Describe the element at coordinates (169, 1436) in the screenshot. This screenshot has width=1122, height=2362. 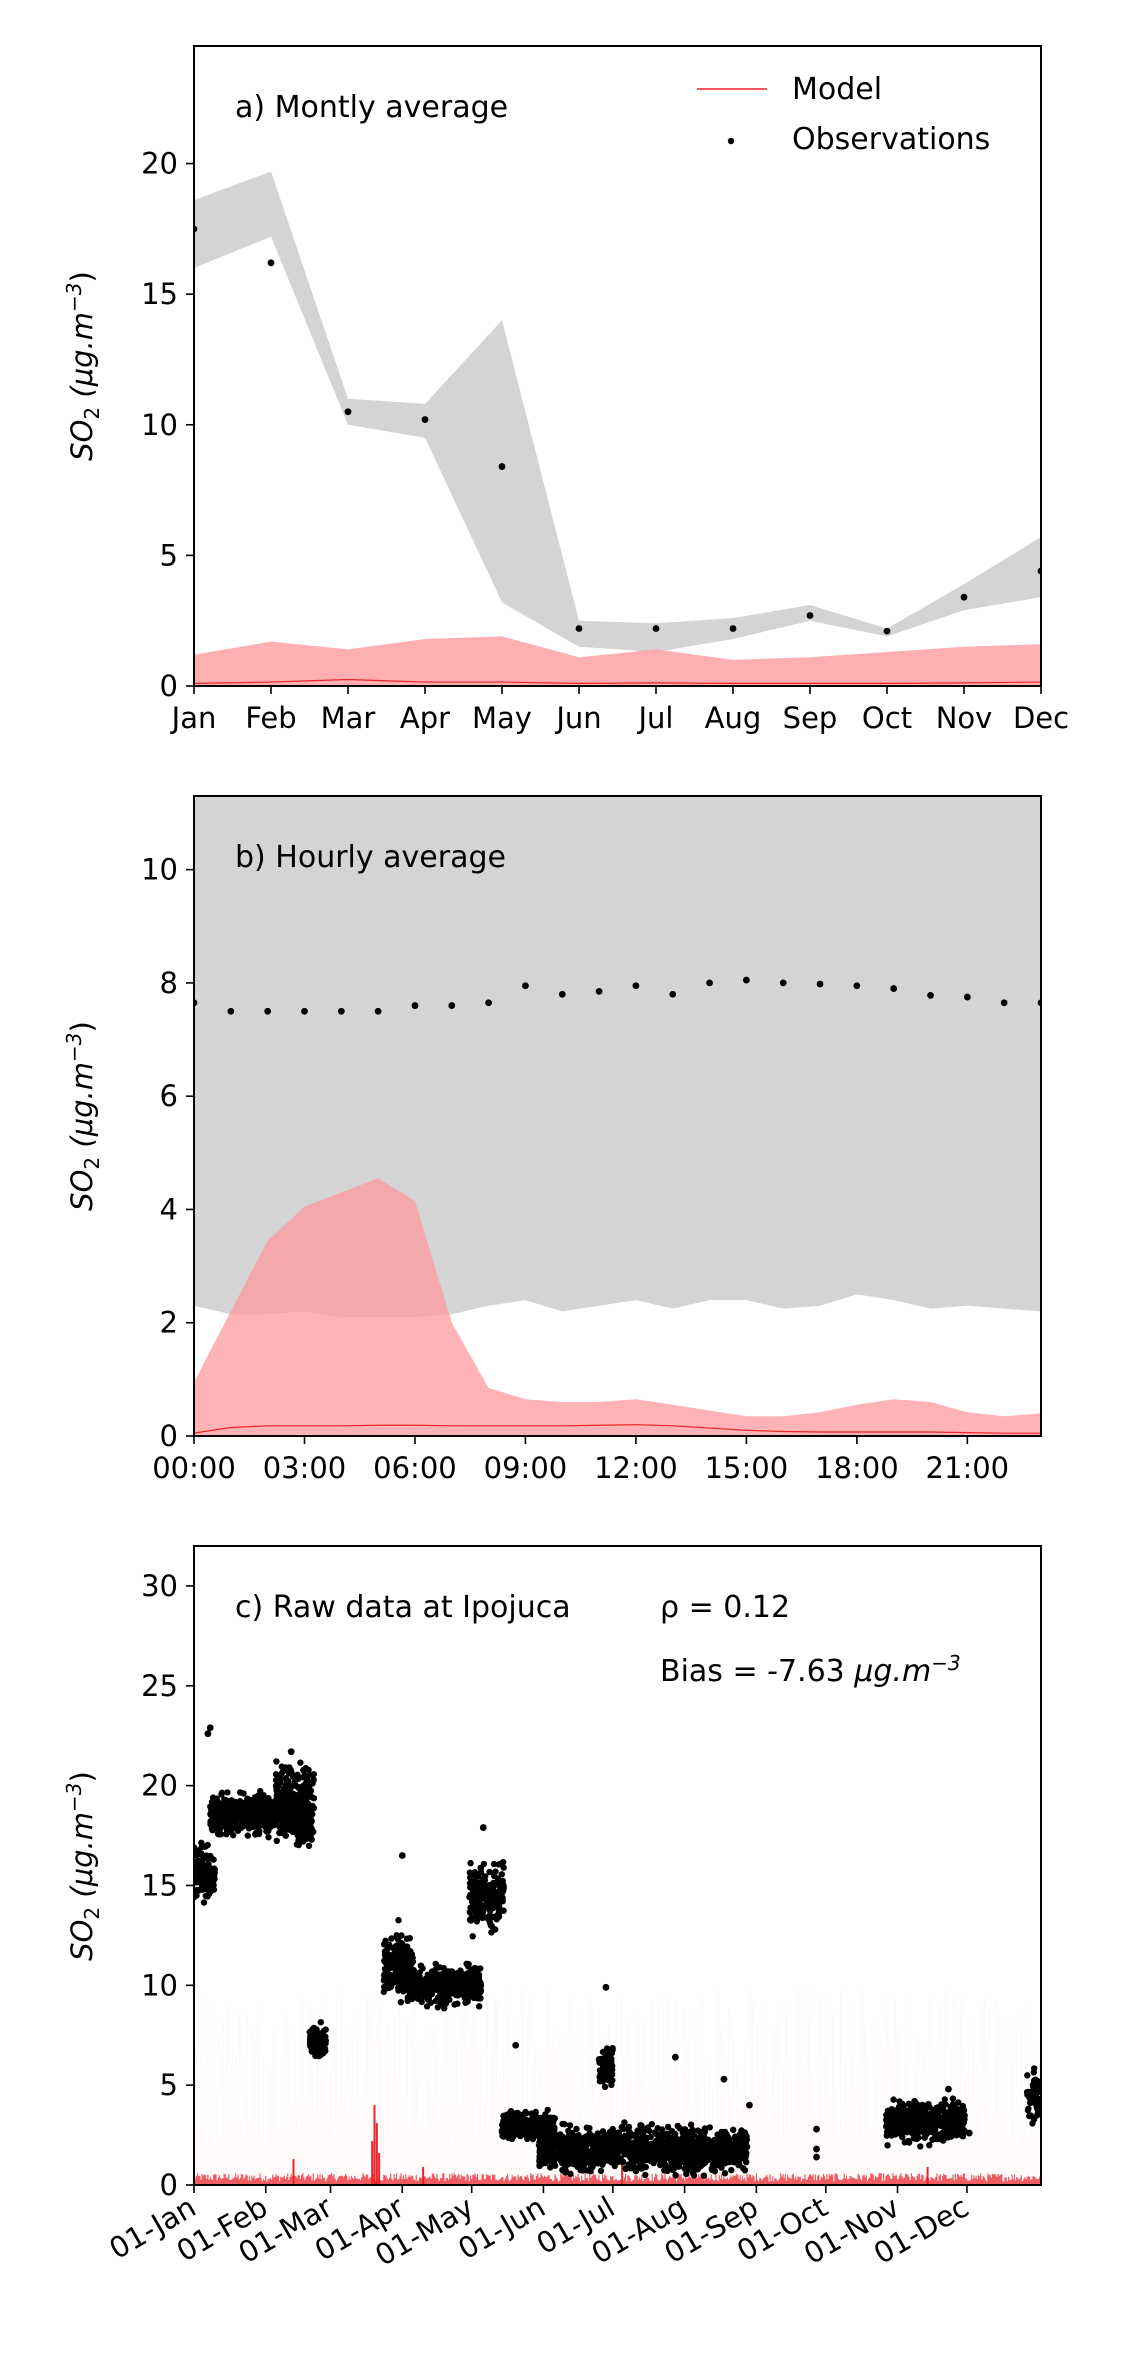
I see `y-tick-label: 0` at that location.